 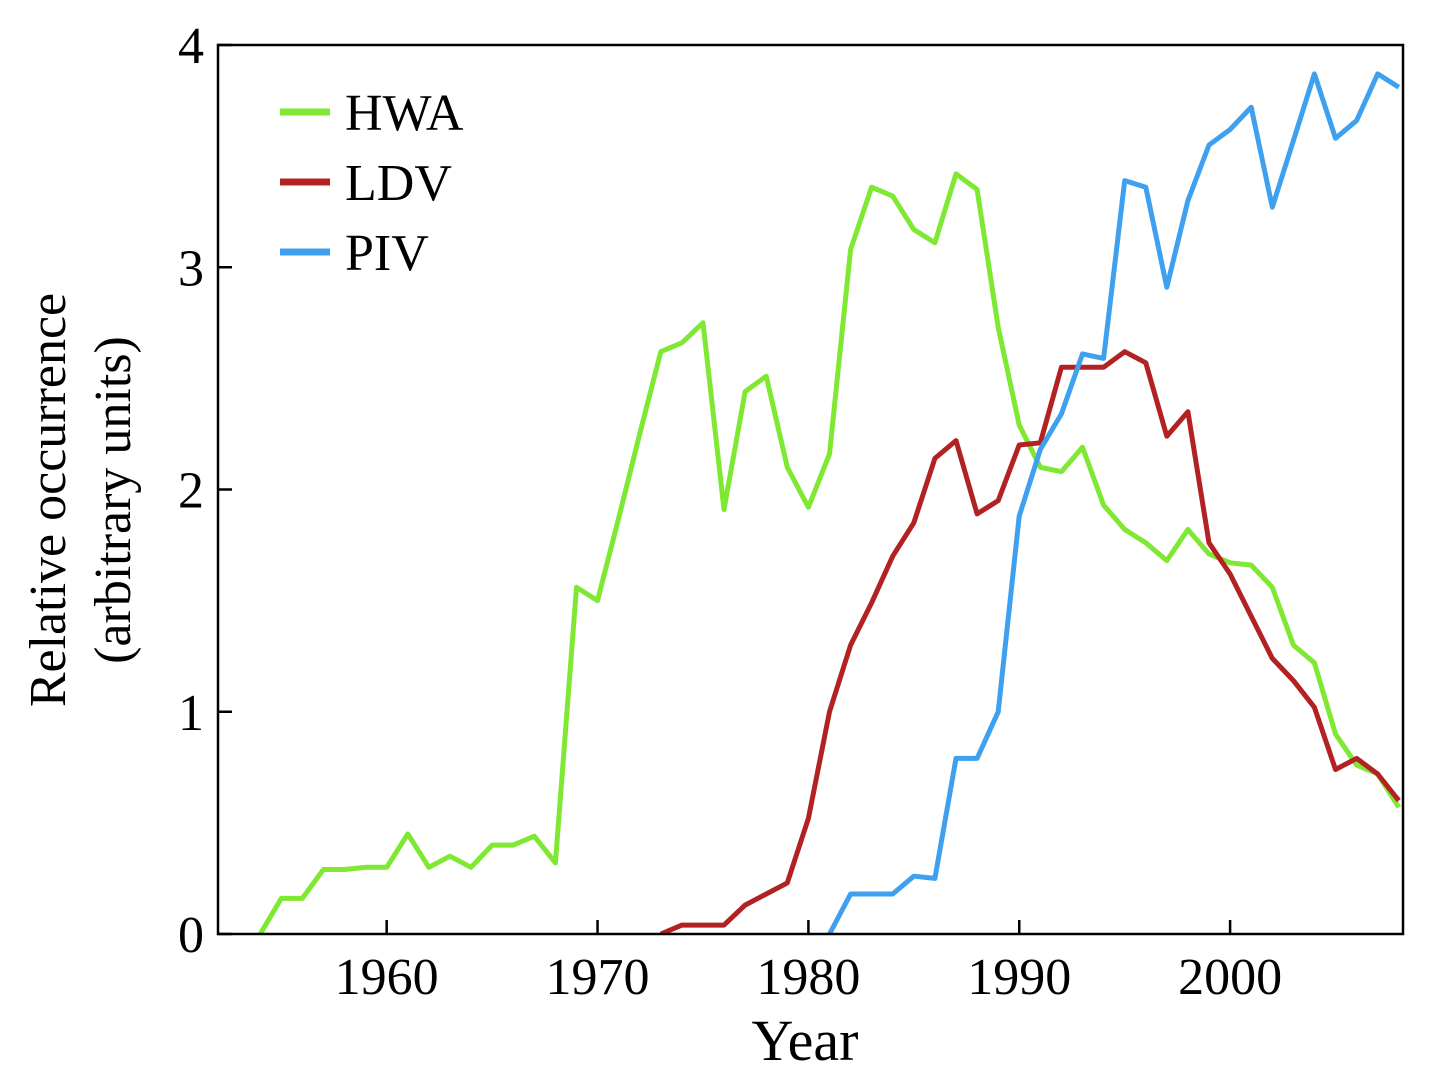 What do you see at coordinates (808, 977) in the screenshot?
I see `x-tick-label: 1980` at bounding box center [808, 977].